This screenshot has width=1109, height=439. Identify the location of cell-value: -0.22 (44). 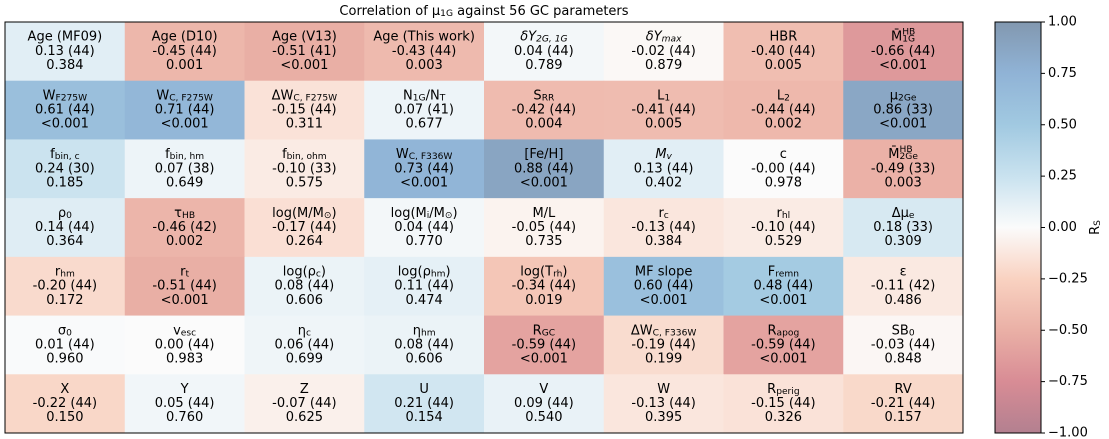
(65, 403).